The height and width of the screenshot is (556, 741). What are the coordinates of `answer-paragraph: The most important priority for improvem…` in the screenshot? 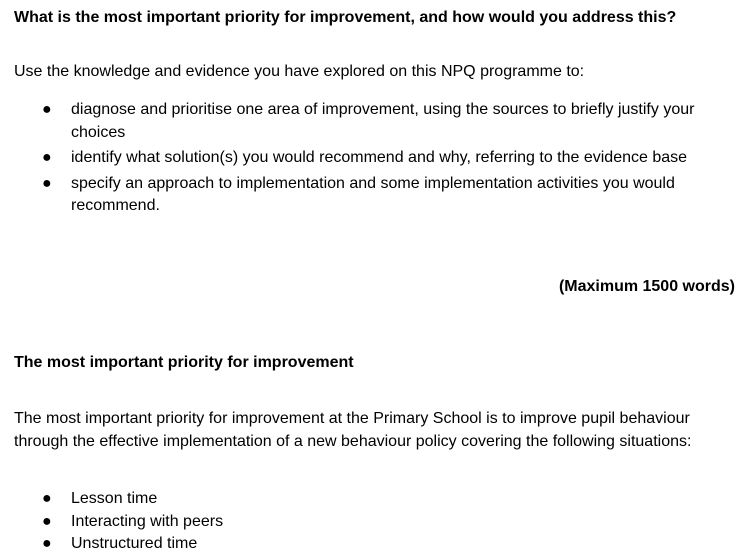 It's located at (353, 430).